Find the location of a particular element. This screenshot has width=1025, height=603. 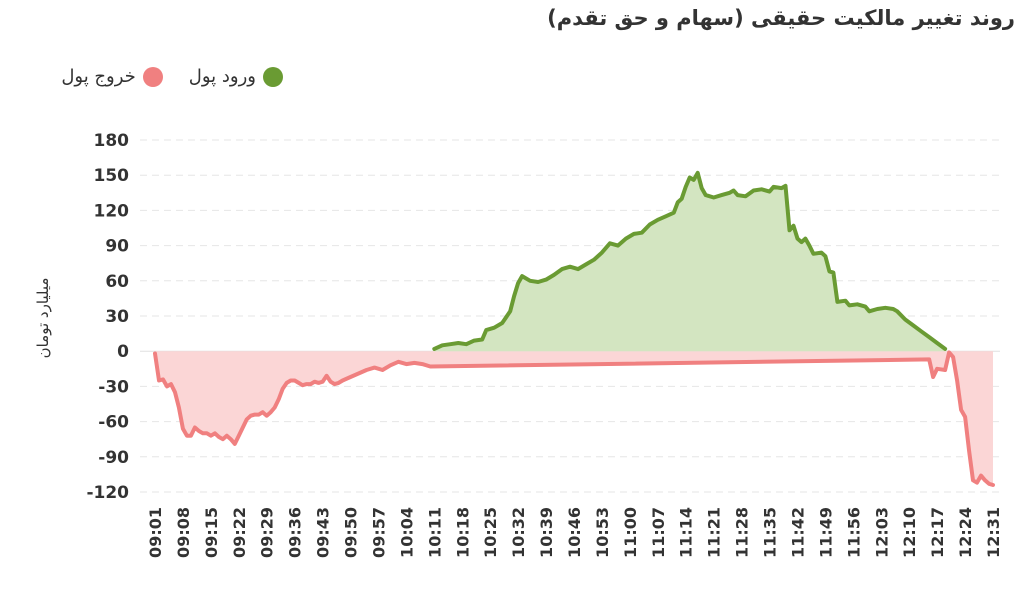

x-tick-label: 09:01 is located at coordinates (155, 532).